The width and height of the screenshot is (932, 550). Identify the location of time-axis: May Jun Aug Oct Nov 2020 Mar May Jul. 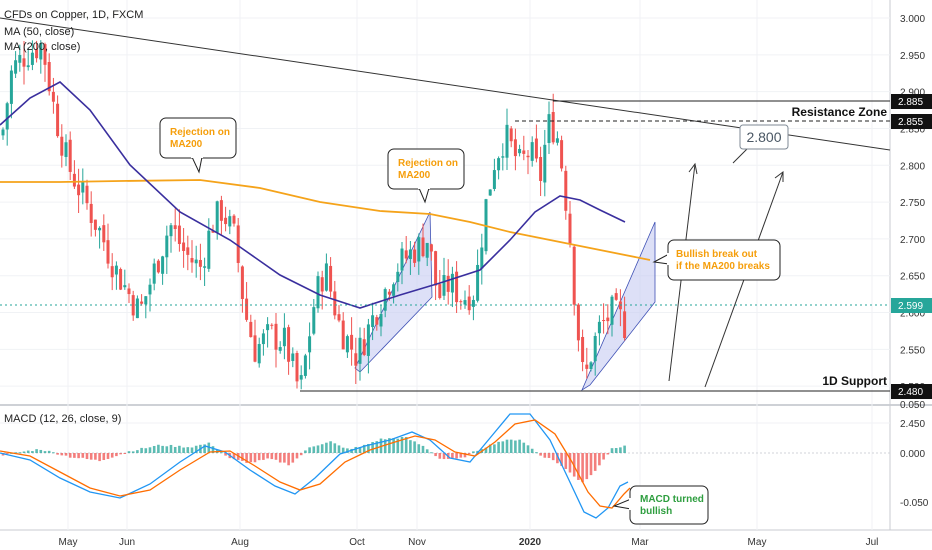
(469, 542).